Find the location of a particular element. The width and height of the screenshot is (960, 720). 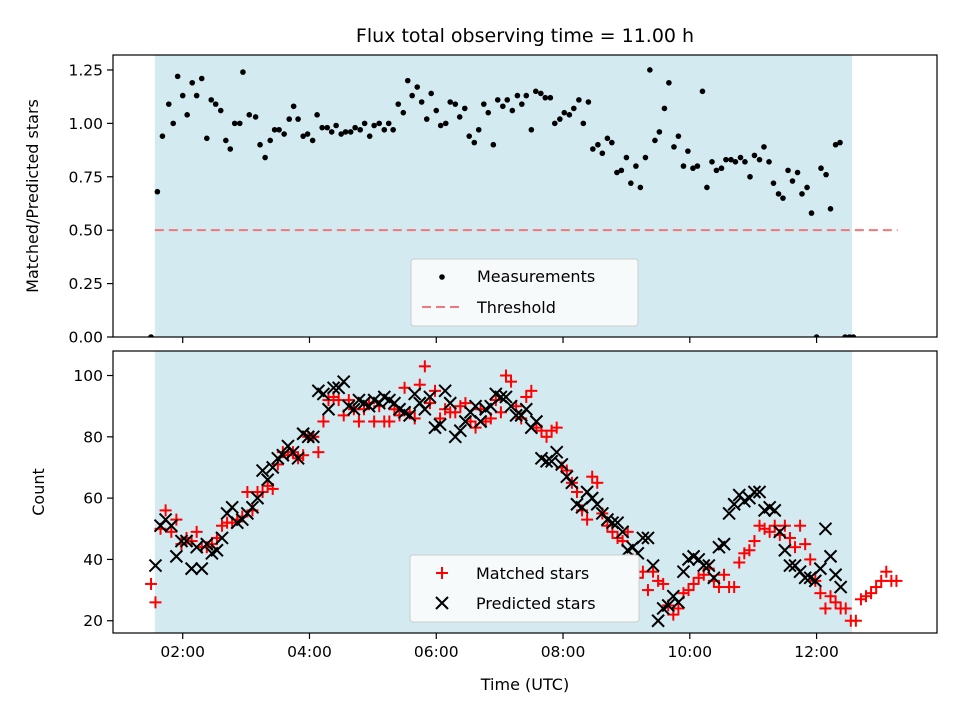

bottom-y-ticks: 20 40 60 80 100 is located at coordinates (93, 498).